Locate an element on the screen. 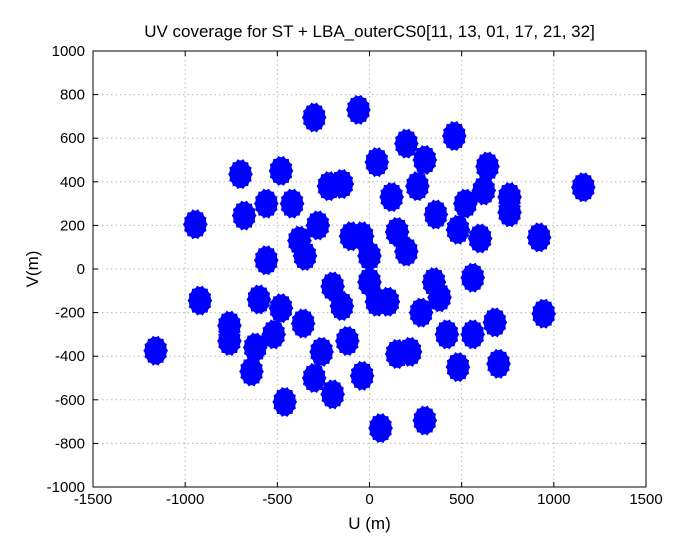 This screenshot has width=690, height=545. y-tick-label: -200 is located at coordinates (70, 313).